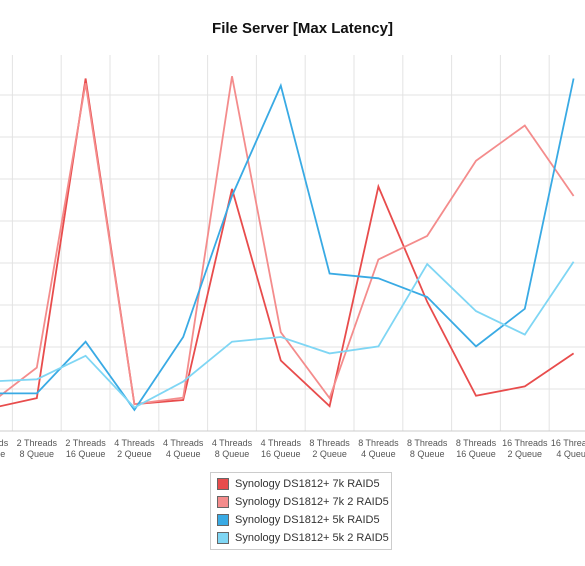 This screenshot has width=585, height=566. What do you see at coordinates (312, 538) in the screenshot?
I see `legend-label: Synology DS1812+ 5k 2 RAID5` at bounding box center [312, 538].